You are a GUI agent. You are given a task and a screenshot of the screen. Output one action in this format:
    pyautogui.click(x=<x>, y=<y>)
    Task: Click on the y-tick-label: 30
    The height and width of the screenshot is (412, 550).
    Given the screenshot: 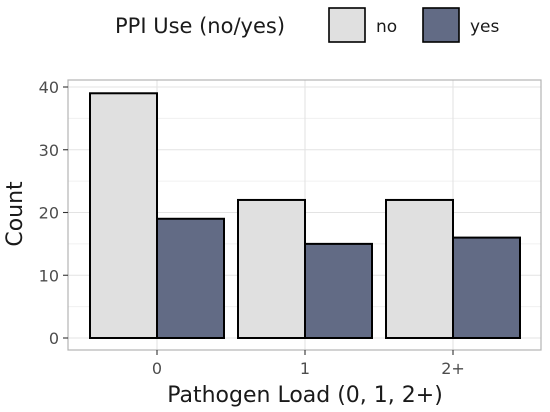 What is the action you would take?
    pyautogui.click(x=49, y=150)
    